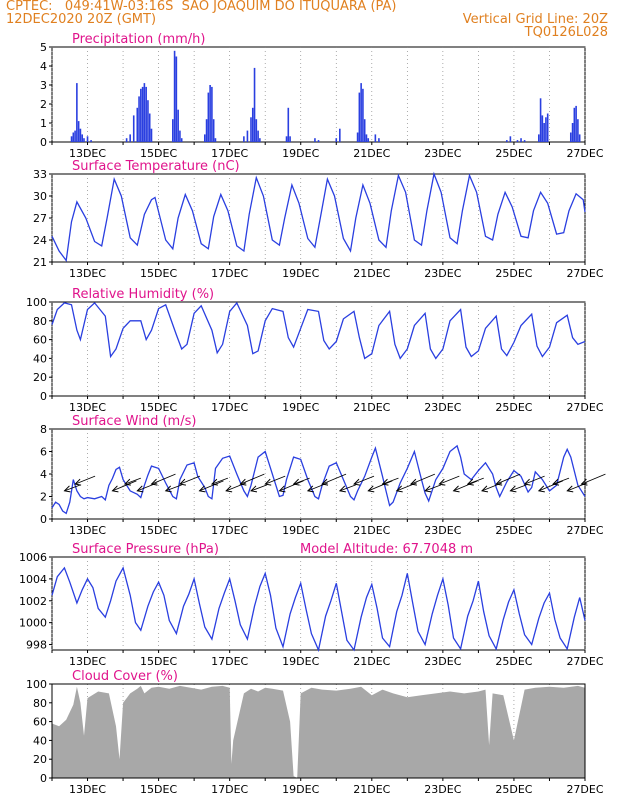 The image size is (618, 800). I want to click on y-tick-label: 0, so click(43, 519).